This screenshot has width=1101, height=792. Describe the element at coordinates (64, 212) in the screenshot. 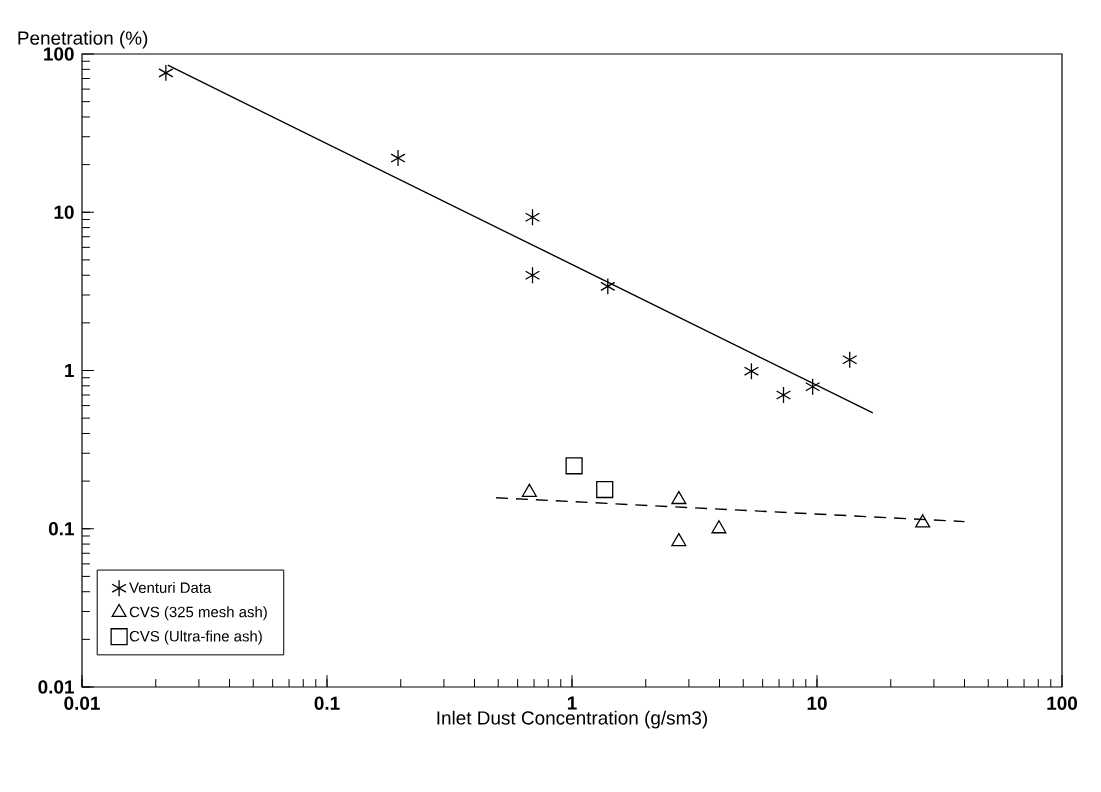

I see `y-tick-label: 10` at that location.